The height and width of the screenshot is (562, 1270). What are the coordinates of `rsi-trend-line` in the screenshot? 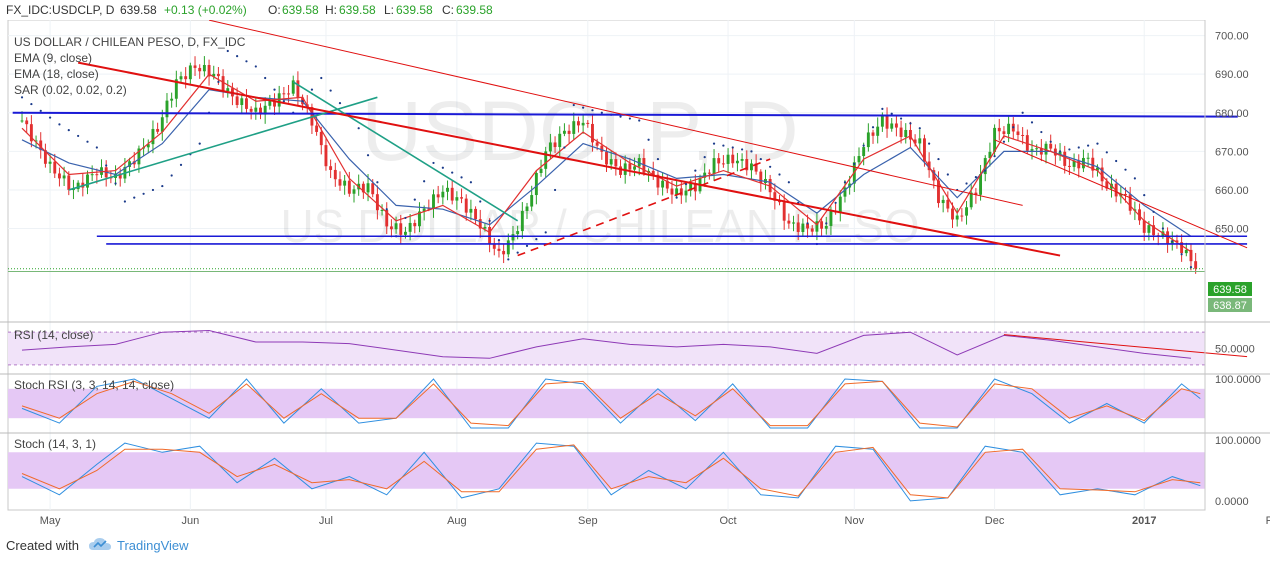 It's located at (1125, 346).